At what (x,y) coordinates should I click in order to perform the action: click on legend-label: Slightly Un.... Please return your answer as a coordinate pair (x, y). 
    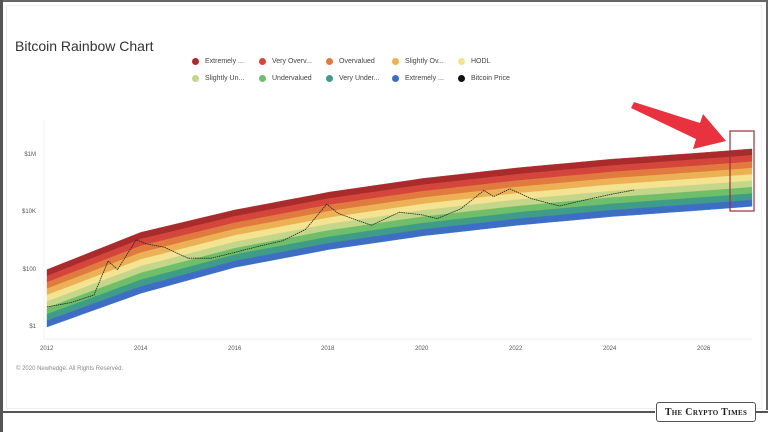
    Looking at the image, I should click on (225, 78).